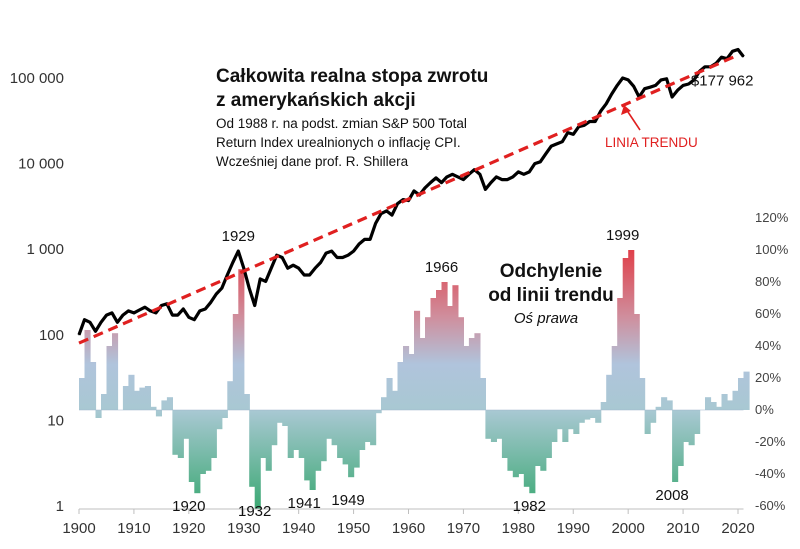 The height and width of the screenshot is (549, 800). Describe the element at coordinates (353, 528) in the screenshot. I see `x-tick-label-1950: 1950` at that location.